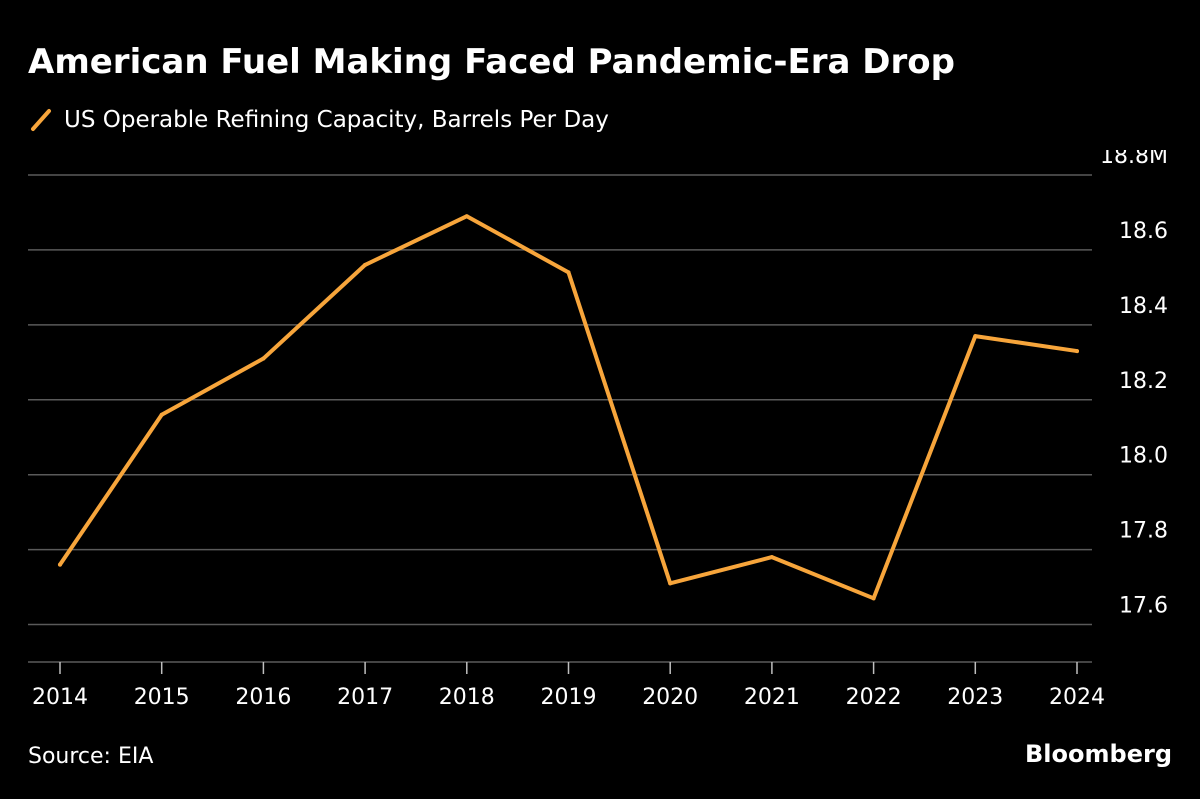 This screenshot has height=799, width=1200. What do you see at coordinates (1077, 697) in the screenshot?
I see `x-tick-label: 2024` at bounding box center [1077, 697].